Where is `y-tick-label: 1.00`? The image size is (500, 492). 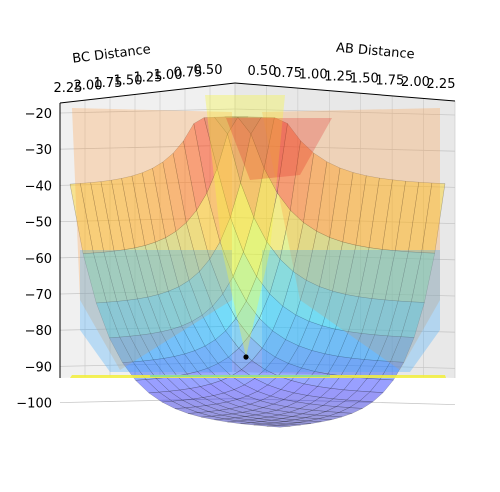 y-tick-label: 1.00 is located at coordinates (168, 75).